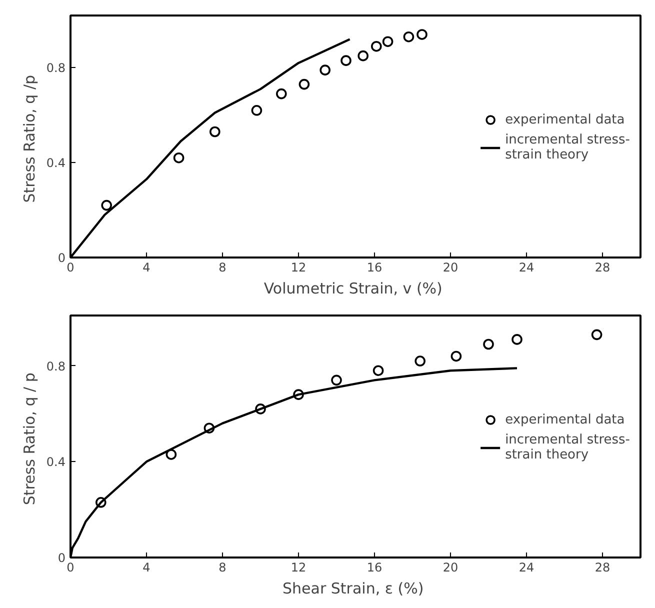  Describe the element at coordinates (29, 138) in the screenshot. I see `y-axis-title: Stress Ratio, q /p` at that location.